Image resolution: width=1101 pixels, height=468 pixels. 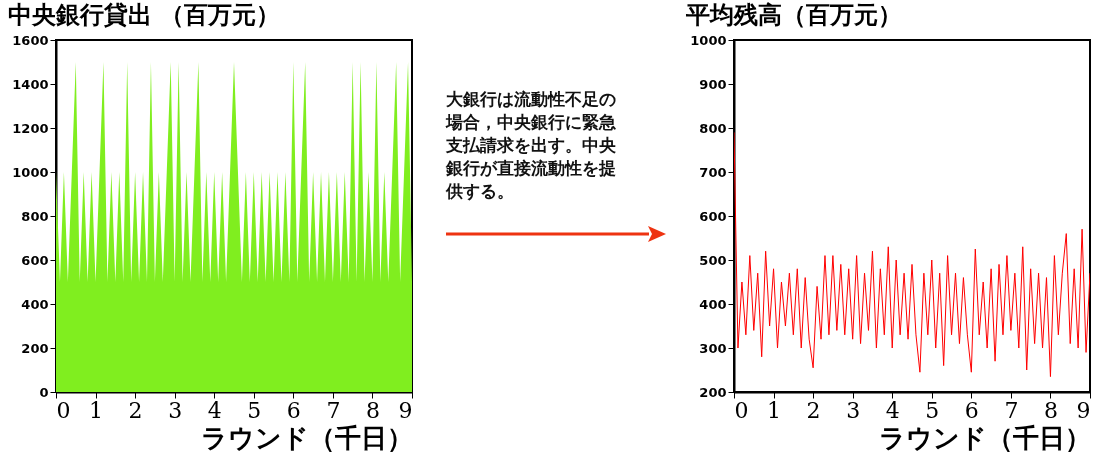 I want to click on y-tick-label: 500, so click(x=713, y=260).